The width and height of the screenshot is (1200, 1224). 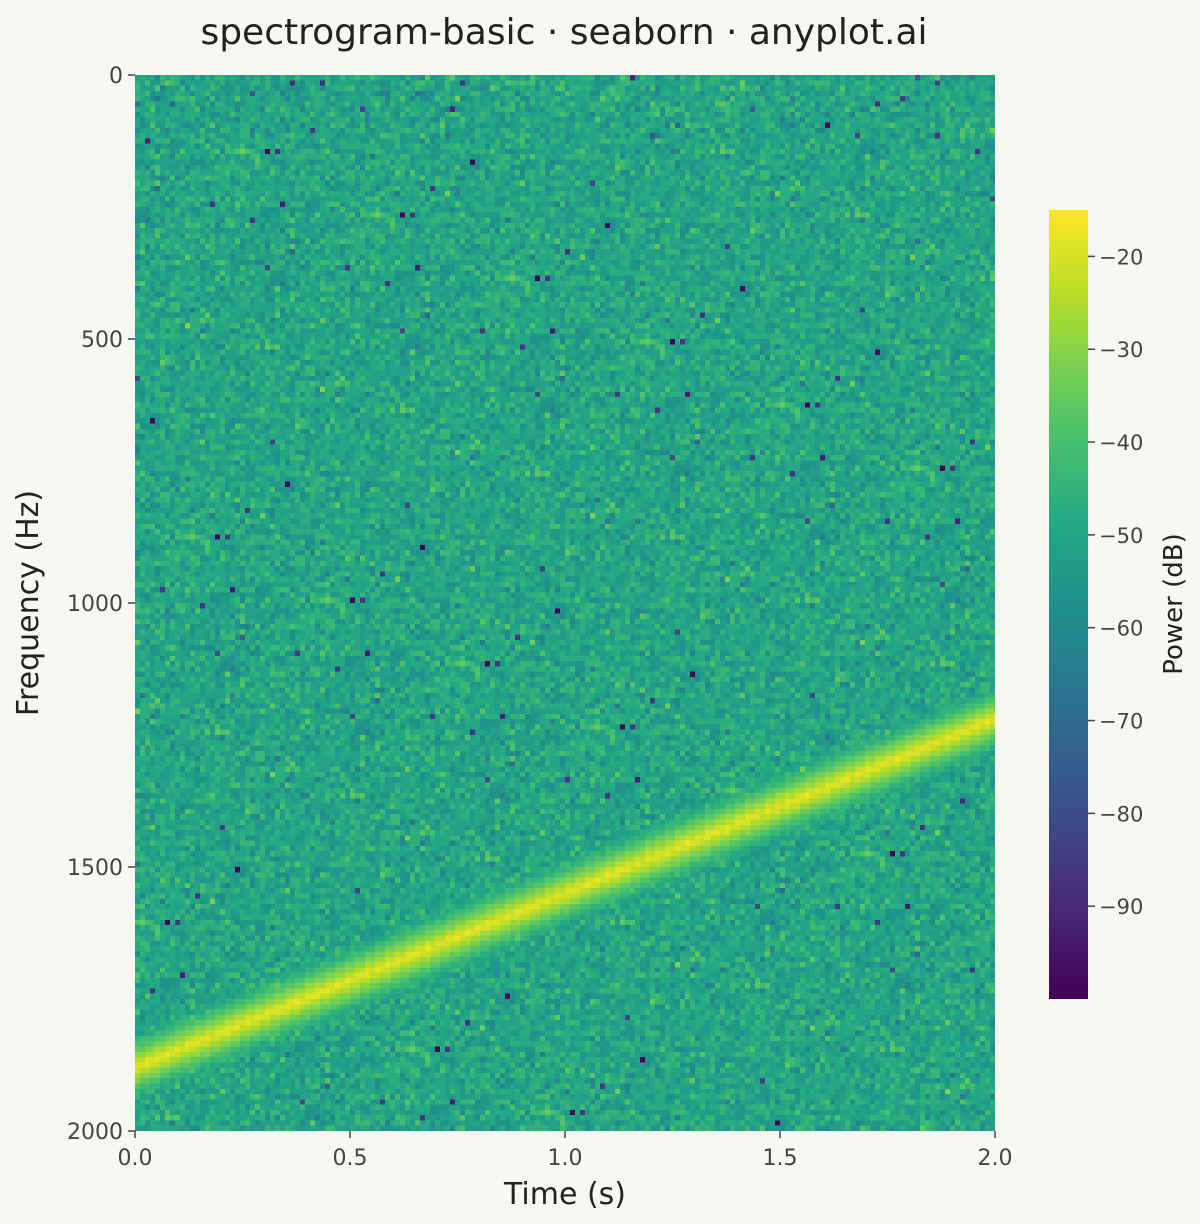 I want to click on x-tick-label: 0.0, so click(x=135, y=1158).